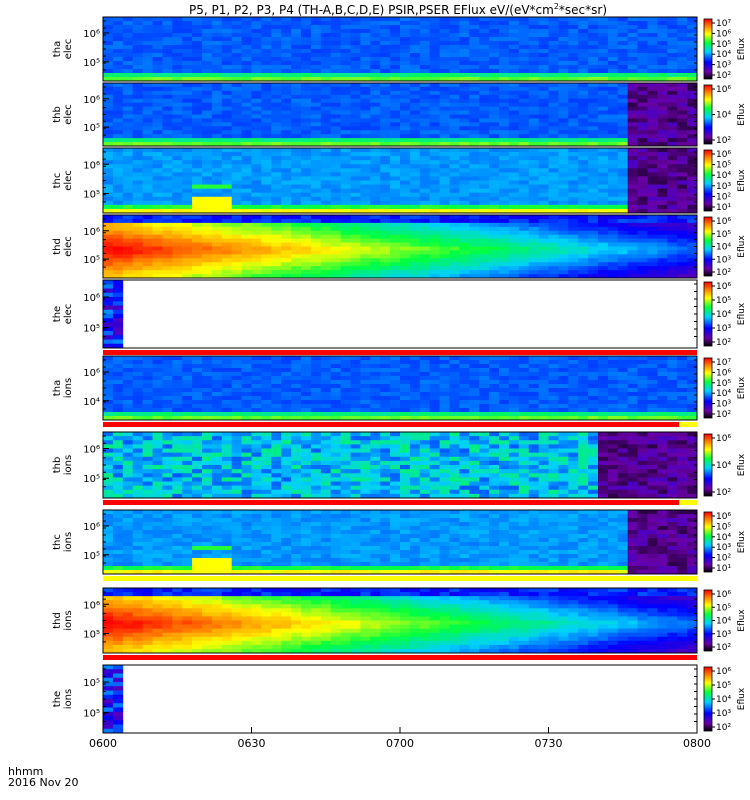 The width and height of the screenshot is (750, 800). I want to click on colorbar-gradient, so click(708, 314).